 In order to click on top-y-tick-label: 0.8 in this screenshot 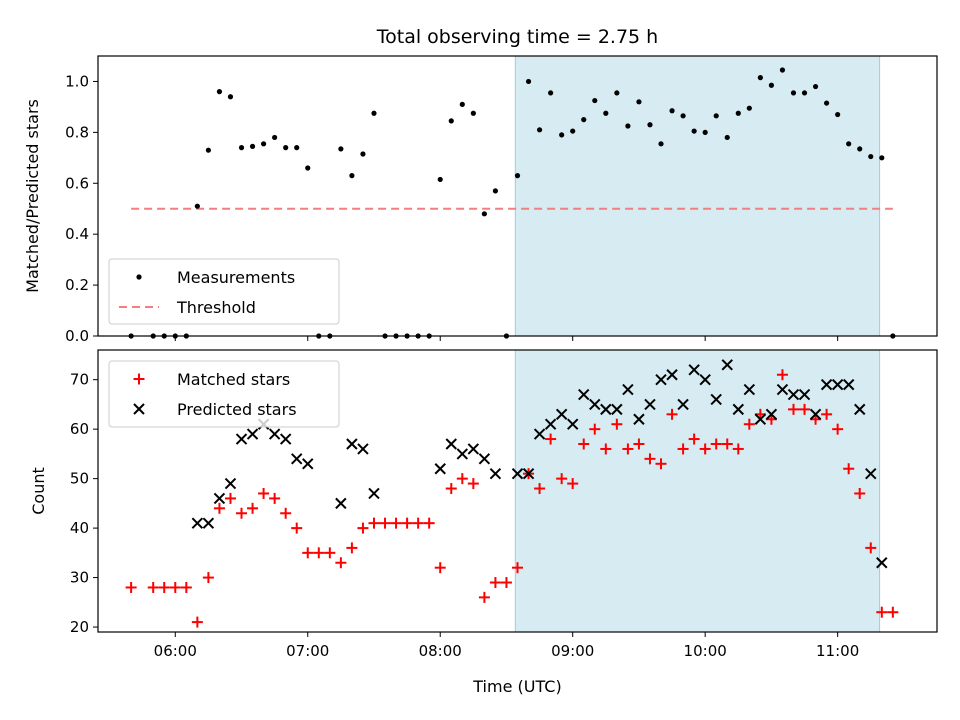, I will do `click(77, 132)`.